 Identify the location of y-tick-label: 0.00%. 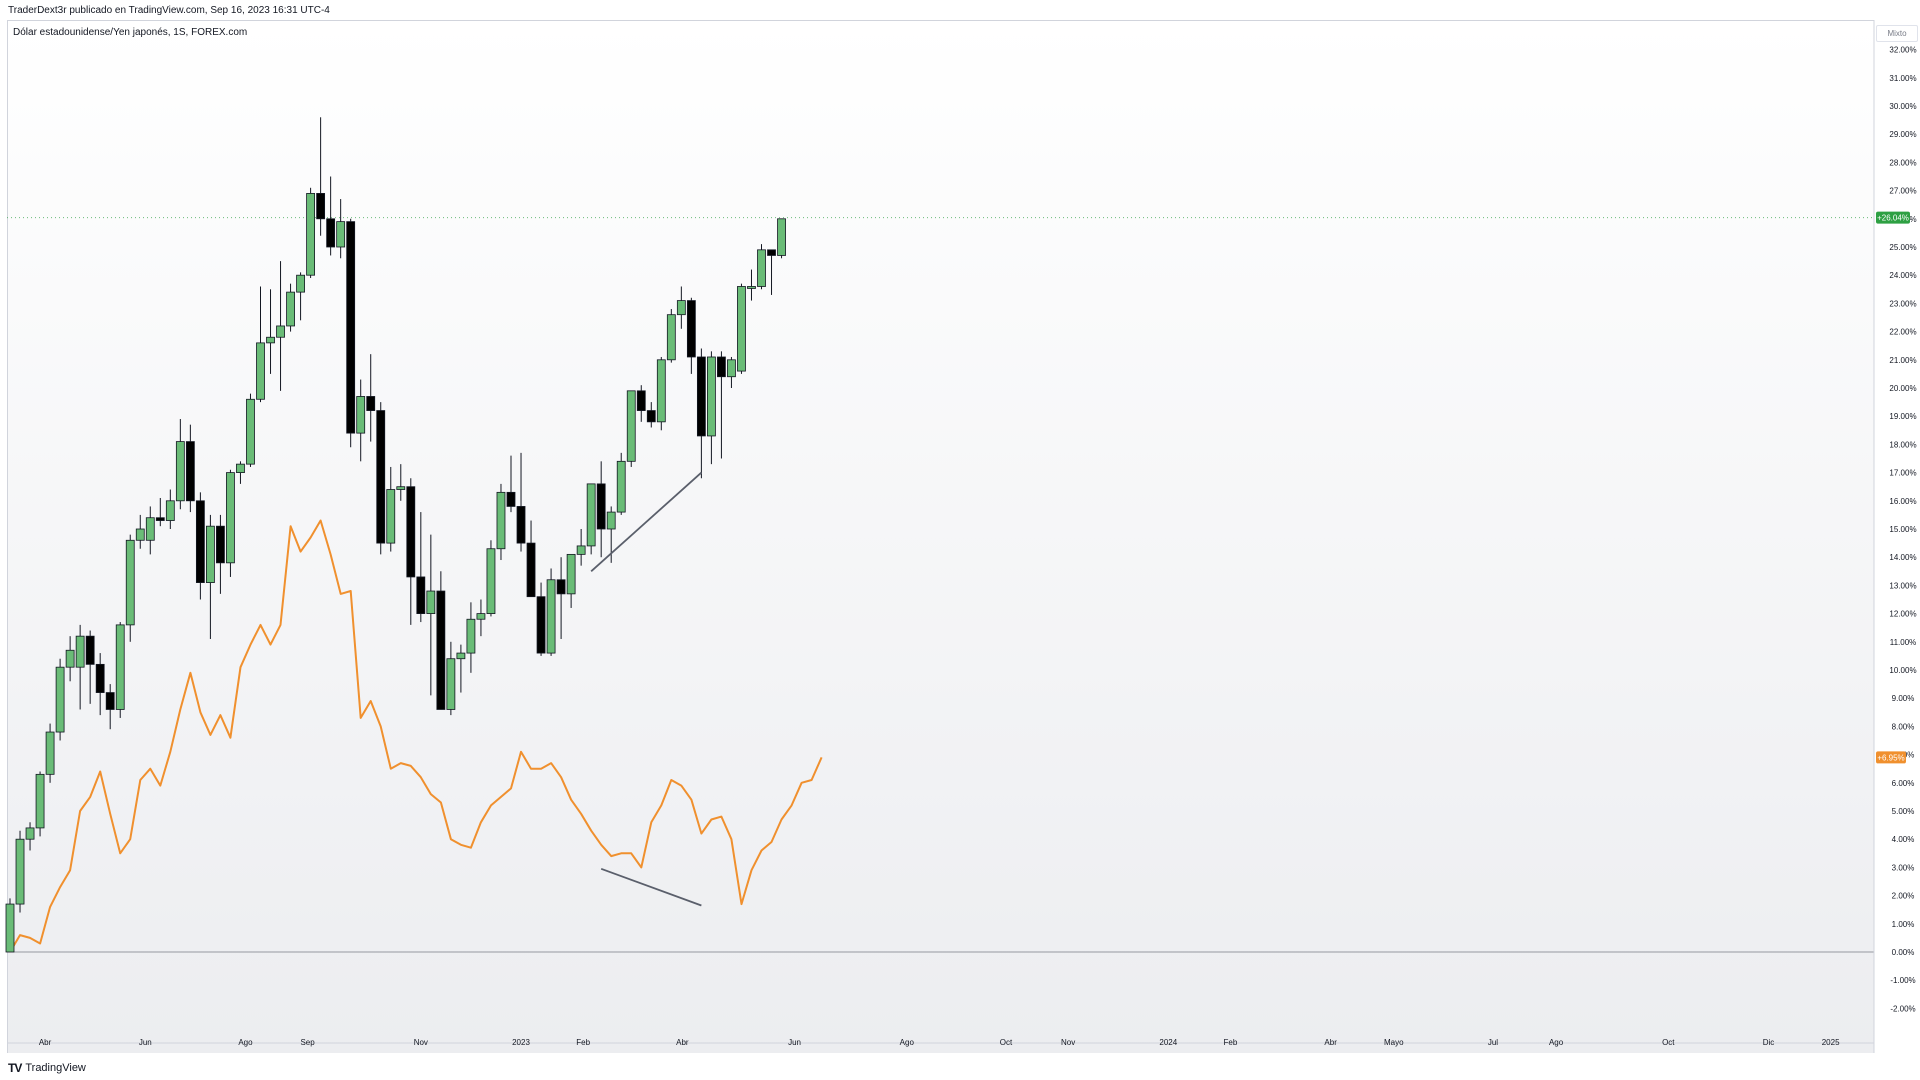
(1903, 952).